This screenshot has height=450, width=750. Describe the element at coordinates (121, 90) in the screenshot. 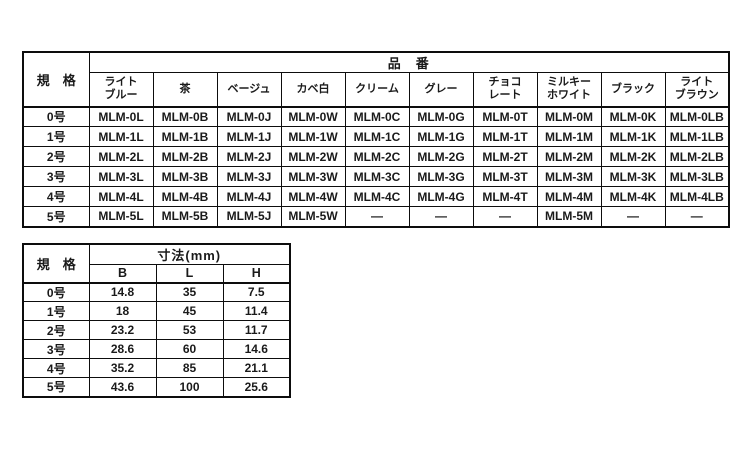

I see `color-column-header: ライト ブルー` at that location.